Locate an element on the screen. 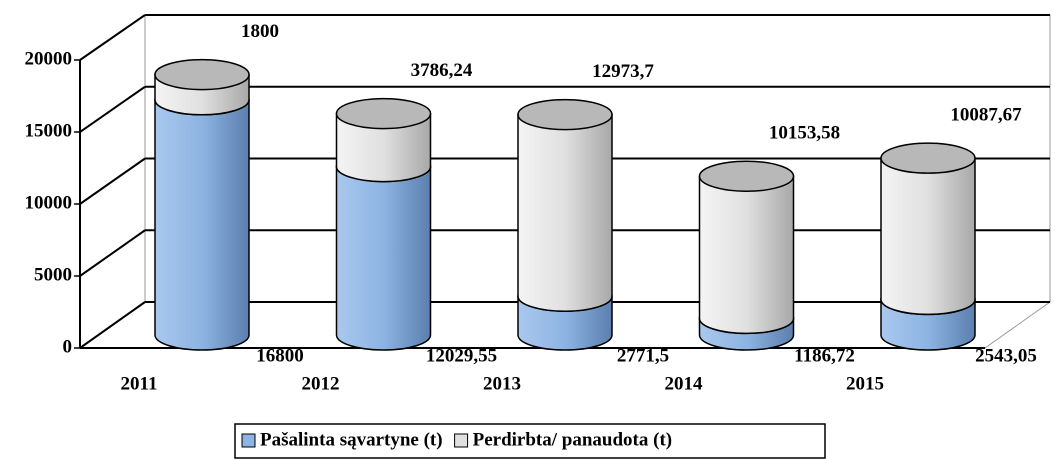  x-tick-label: 2011 is located at coordinates (139, 383).